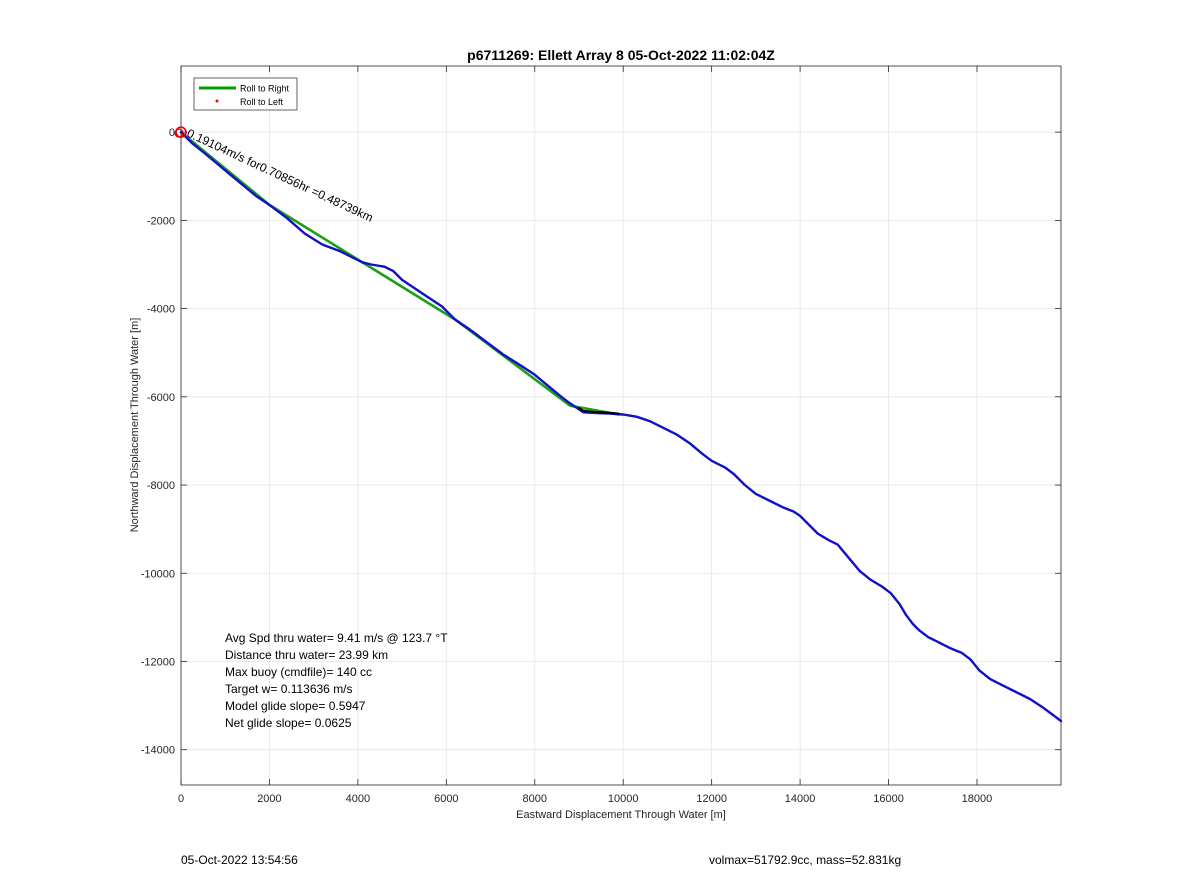 This screenshot has height=885, width=1200. I want to click on y-tick-label: -14000, so click(158, 751).